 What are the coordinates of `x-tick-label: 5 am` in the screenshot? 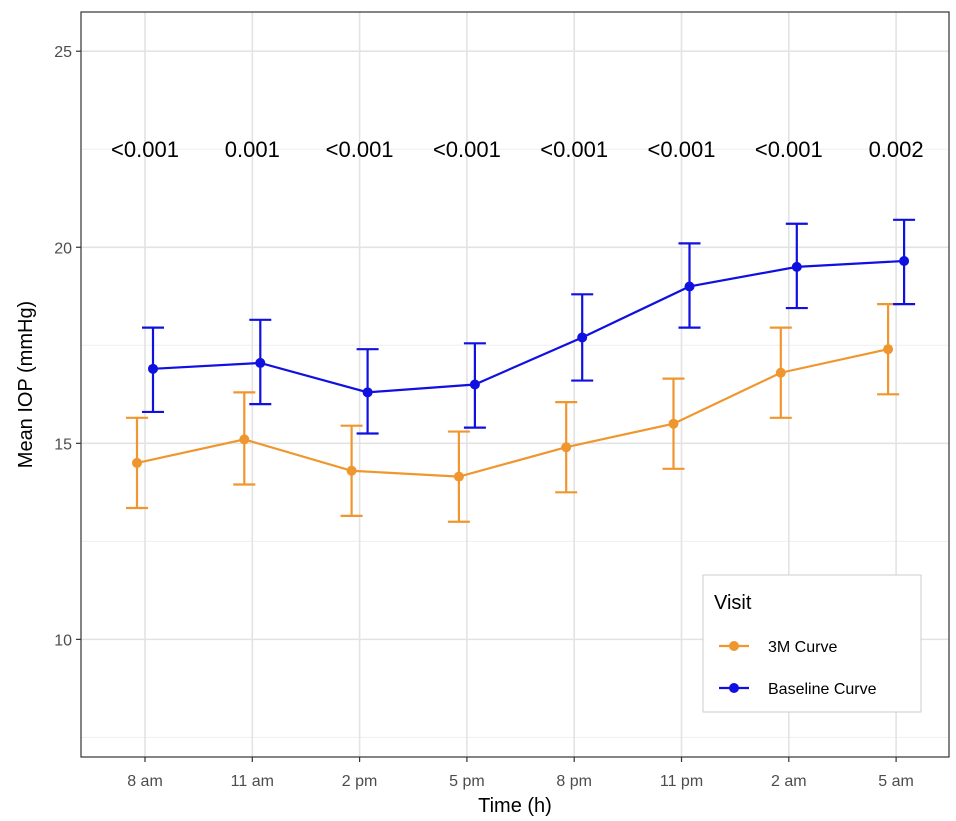 It's located at (896, 781).